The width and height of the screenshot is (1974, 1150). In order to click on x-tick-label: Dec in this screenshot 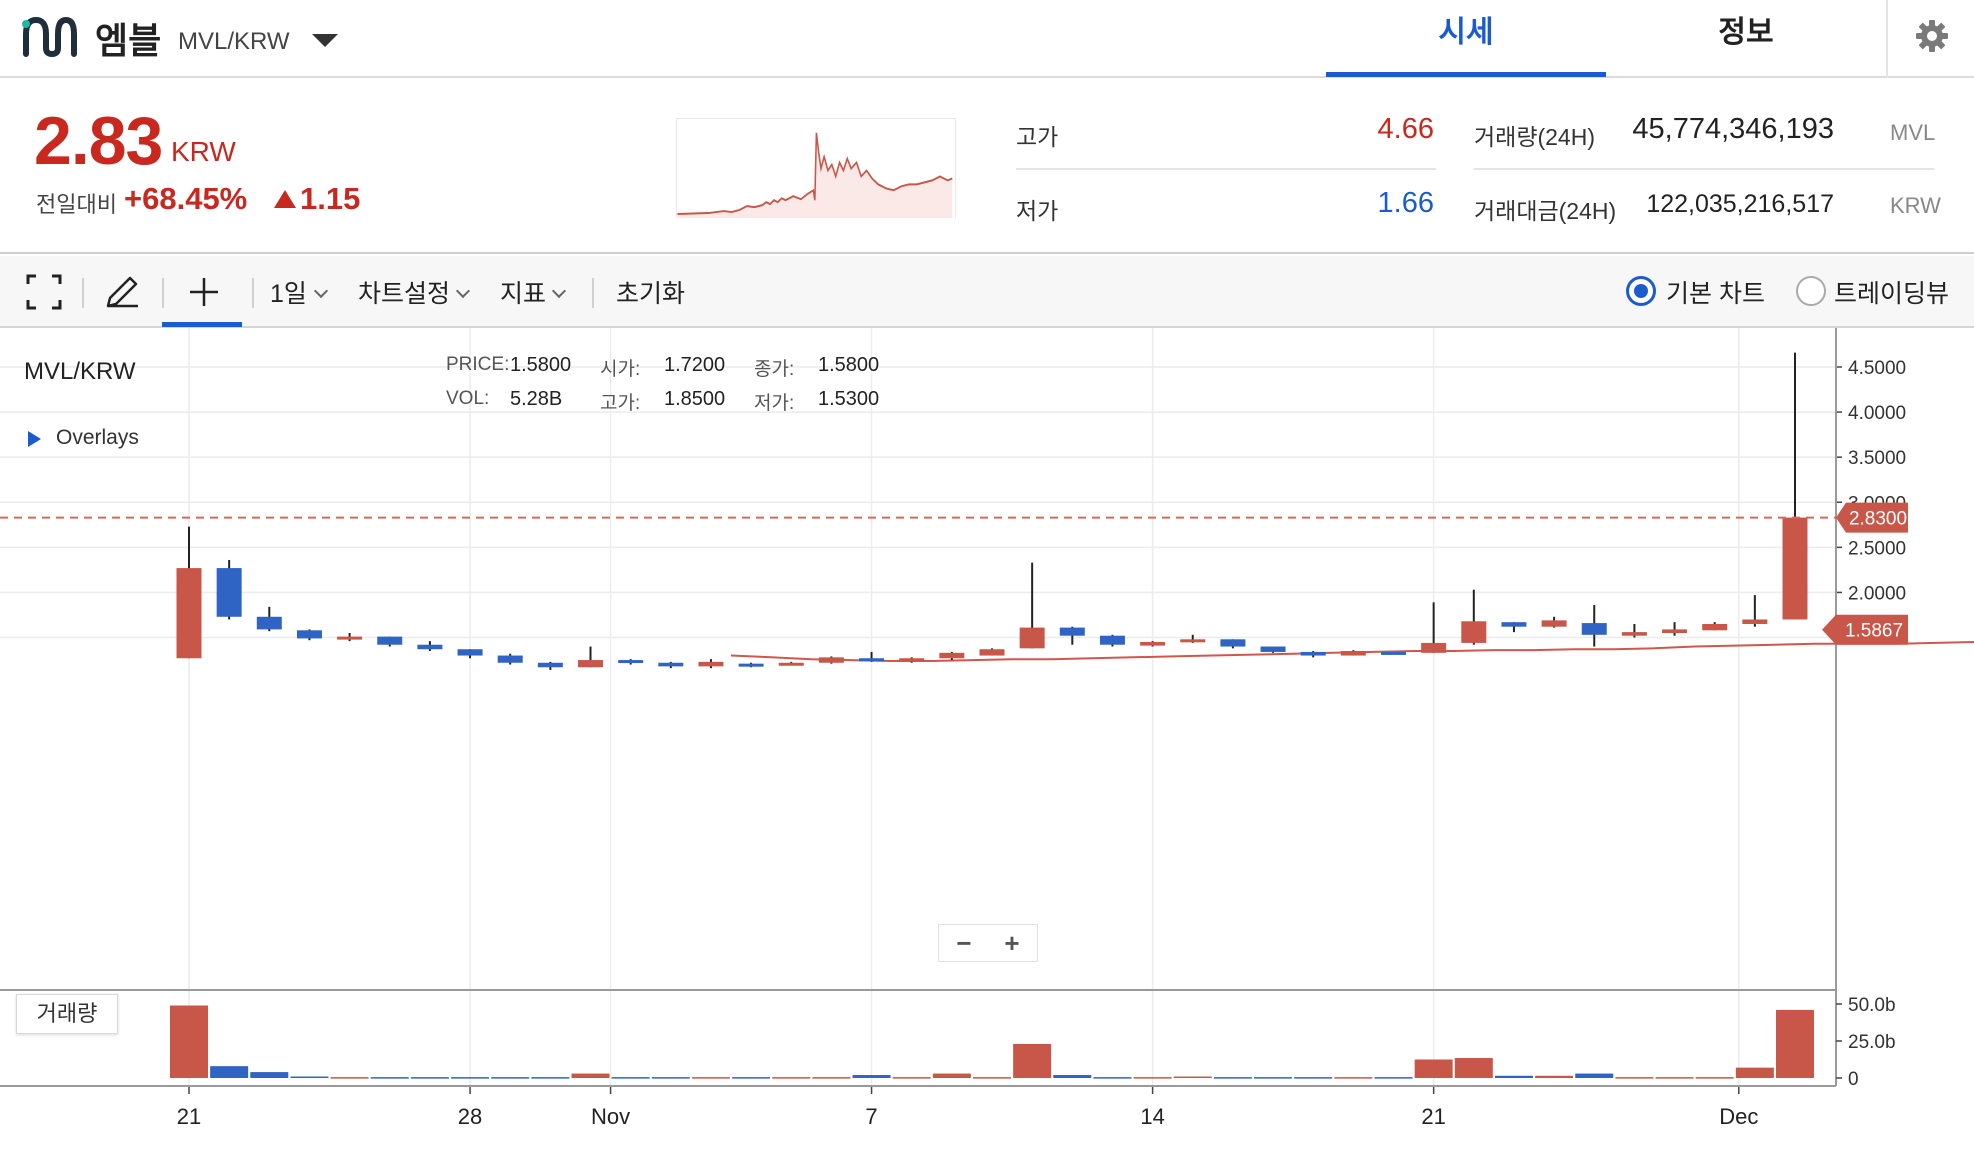, I will do `click(1738, 1116)`.